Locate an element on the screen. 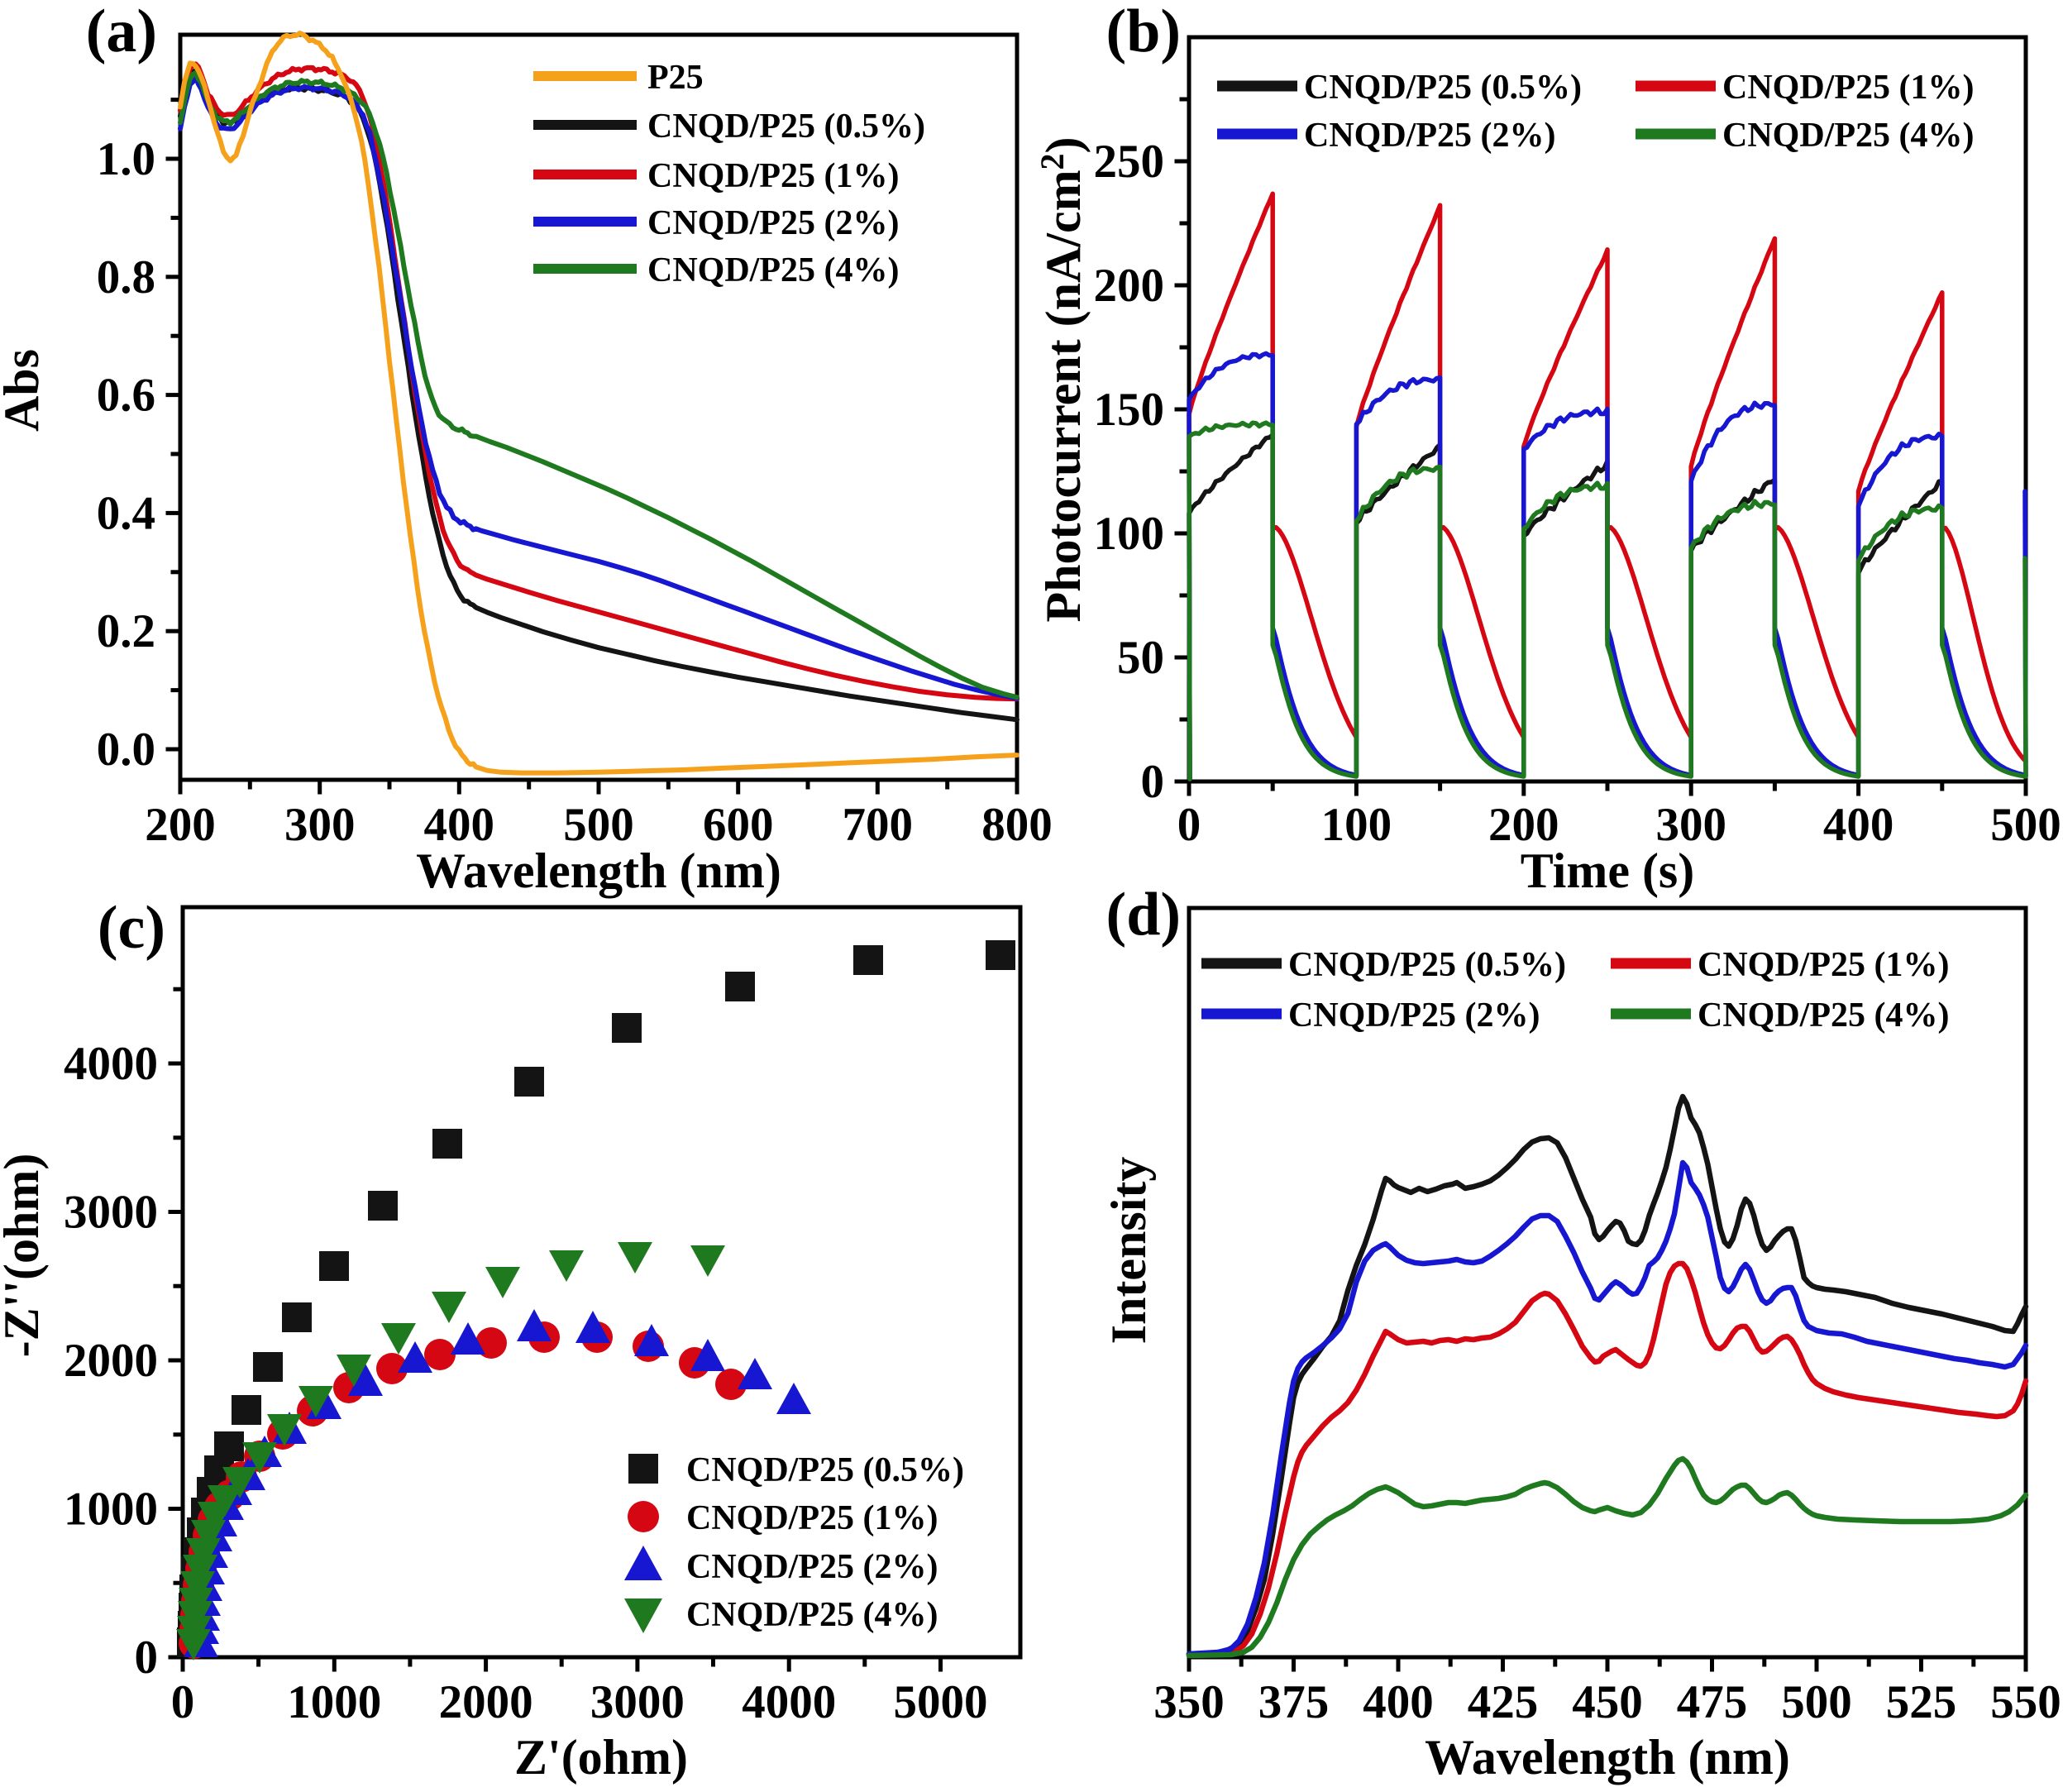 The width and height of the screenshot is (2063, 1792). svg-text: (c) is located at coordinates (131, 928).